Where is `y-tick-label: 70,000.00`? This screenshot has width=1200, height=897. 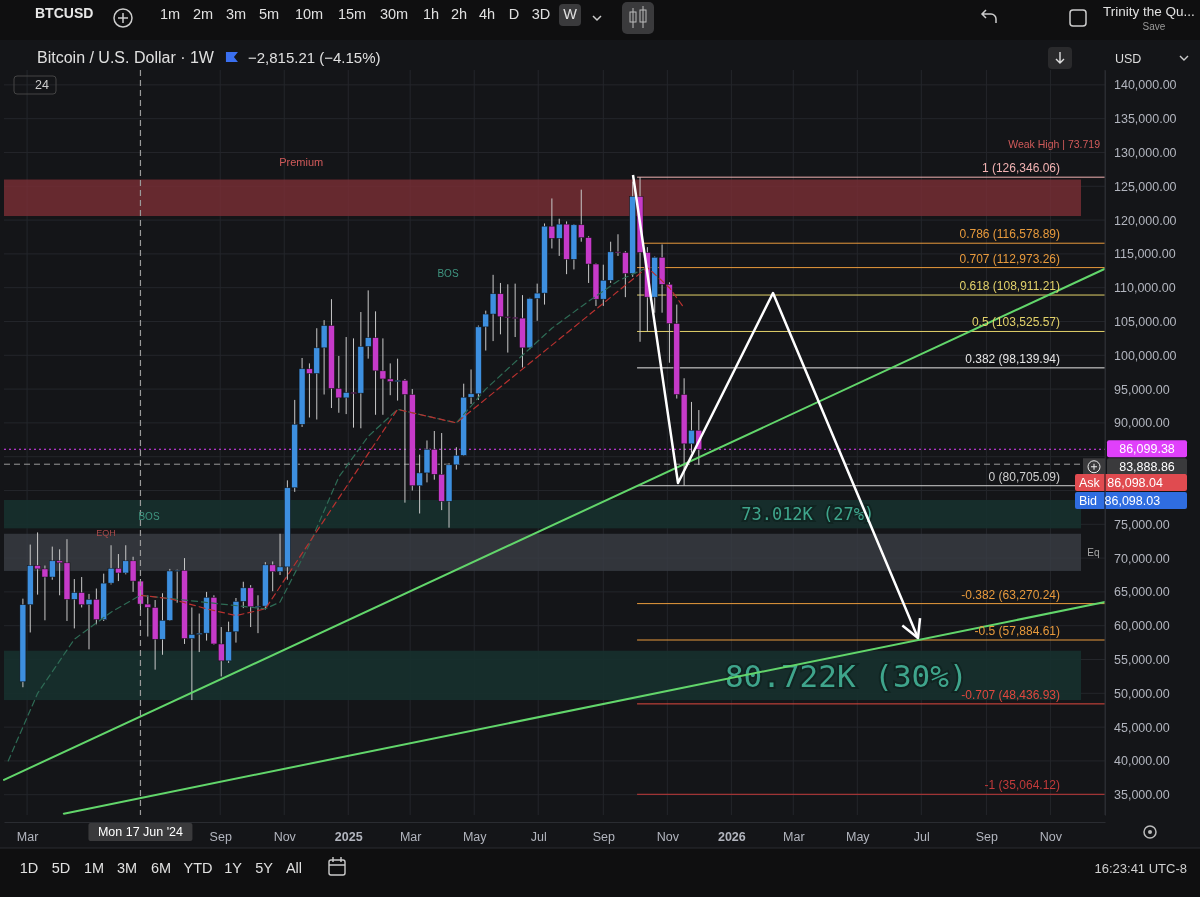 y-tick-label: 70,000.00 is located at coordinates (1142, 558).